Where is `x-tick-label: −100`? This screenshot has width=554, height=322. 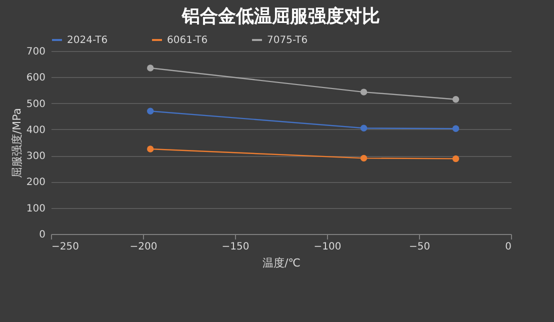
x-tick-label: −100 is located at coordinates (328, 247).